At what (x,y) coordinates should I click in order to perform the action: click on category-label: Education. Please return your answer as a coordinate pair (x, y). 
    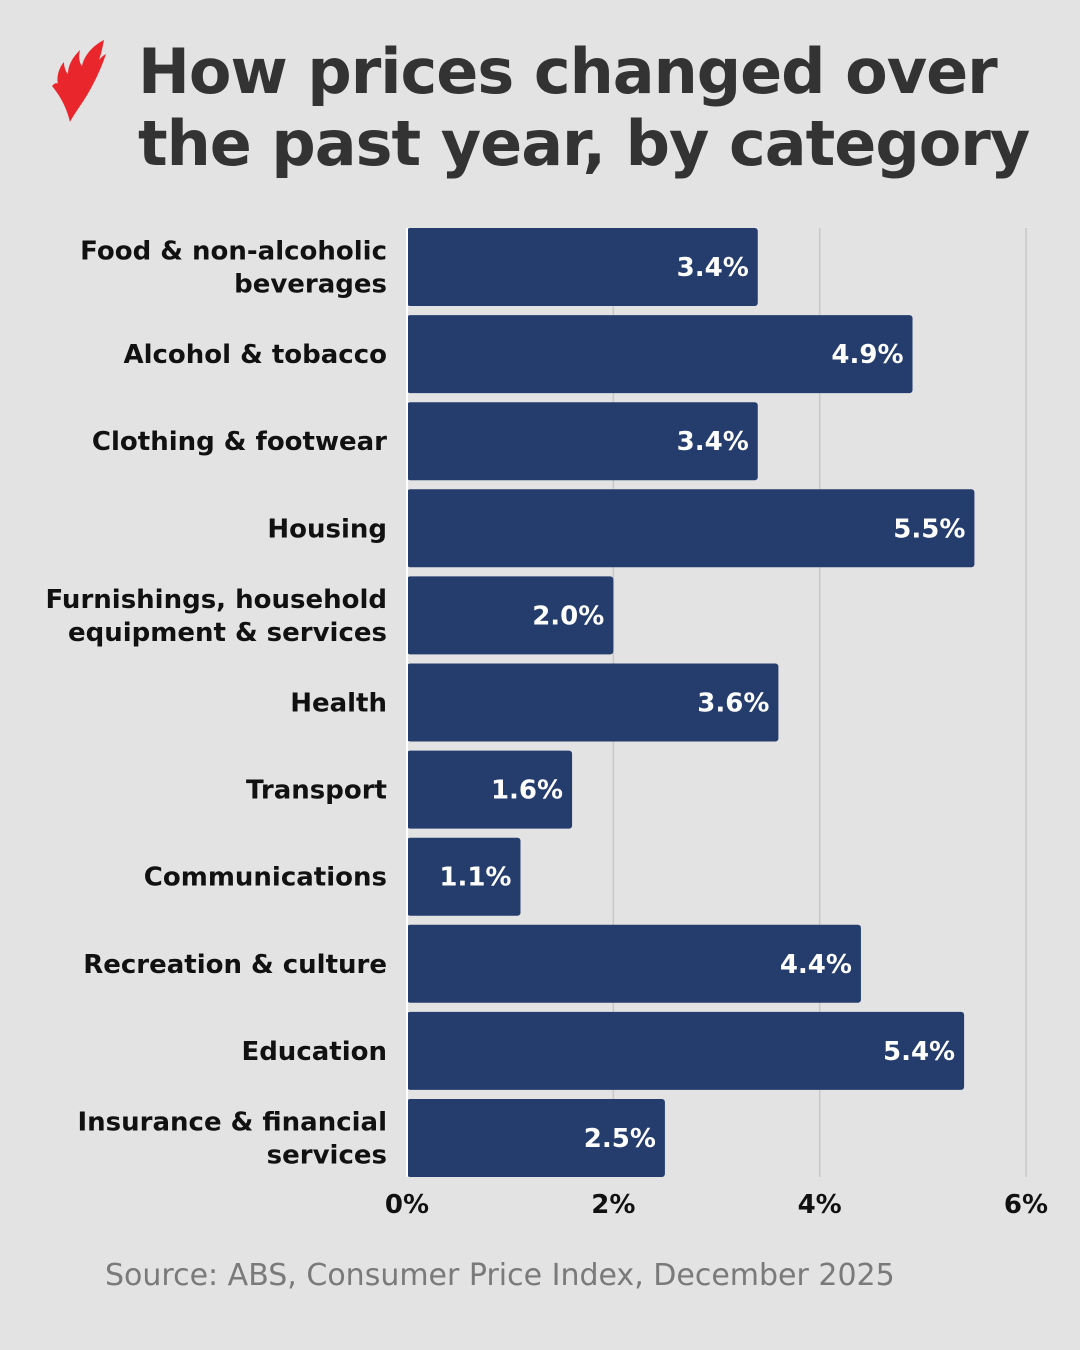
    Looking at the image, I should click on (314, 1052).